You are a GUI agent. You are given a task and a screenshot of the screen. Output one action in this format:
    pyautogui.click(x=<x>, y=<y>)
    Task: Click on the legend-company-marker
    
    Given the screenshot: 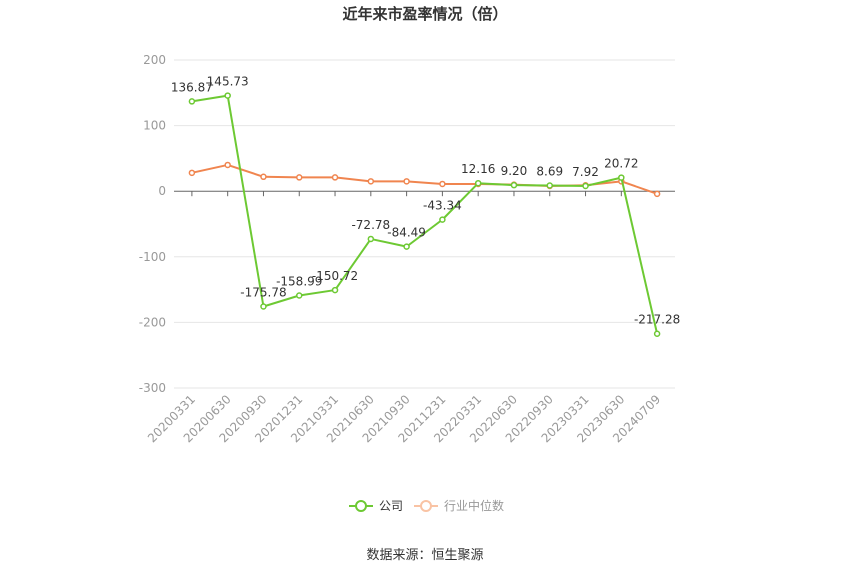 What is the action you would take?
    pyautogui.click(x=361, y=506)
    